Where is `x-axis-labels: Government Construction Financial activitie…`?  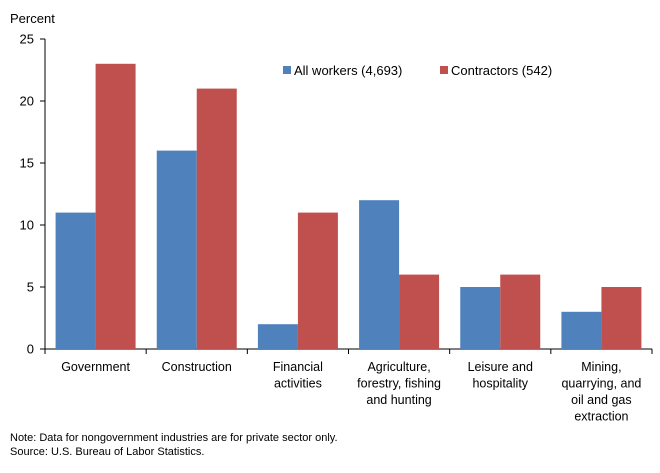 x-axis-labels: Government Construction Financial activitie… is located at coordinates (351, 392).